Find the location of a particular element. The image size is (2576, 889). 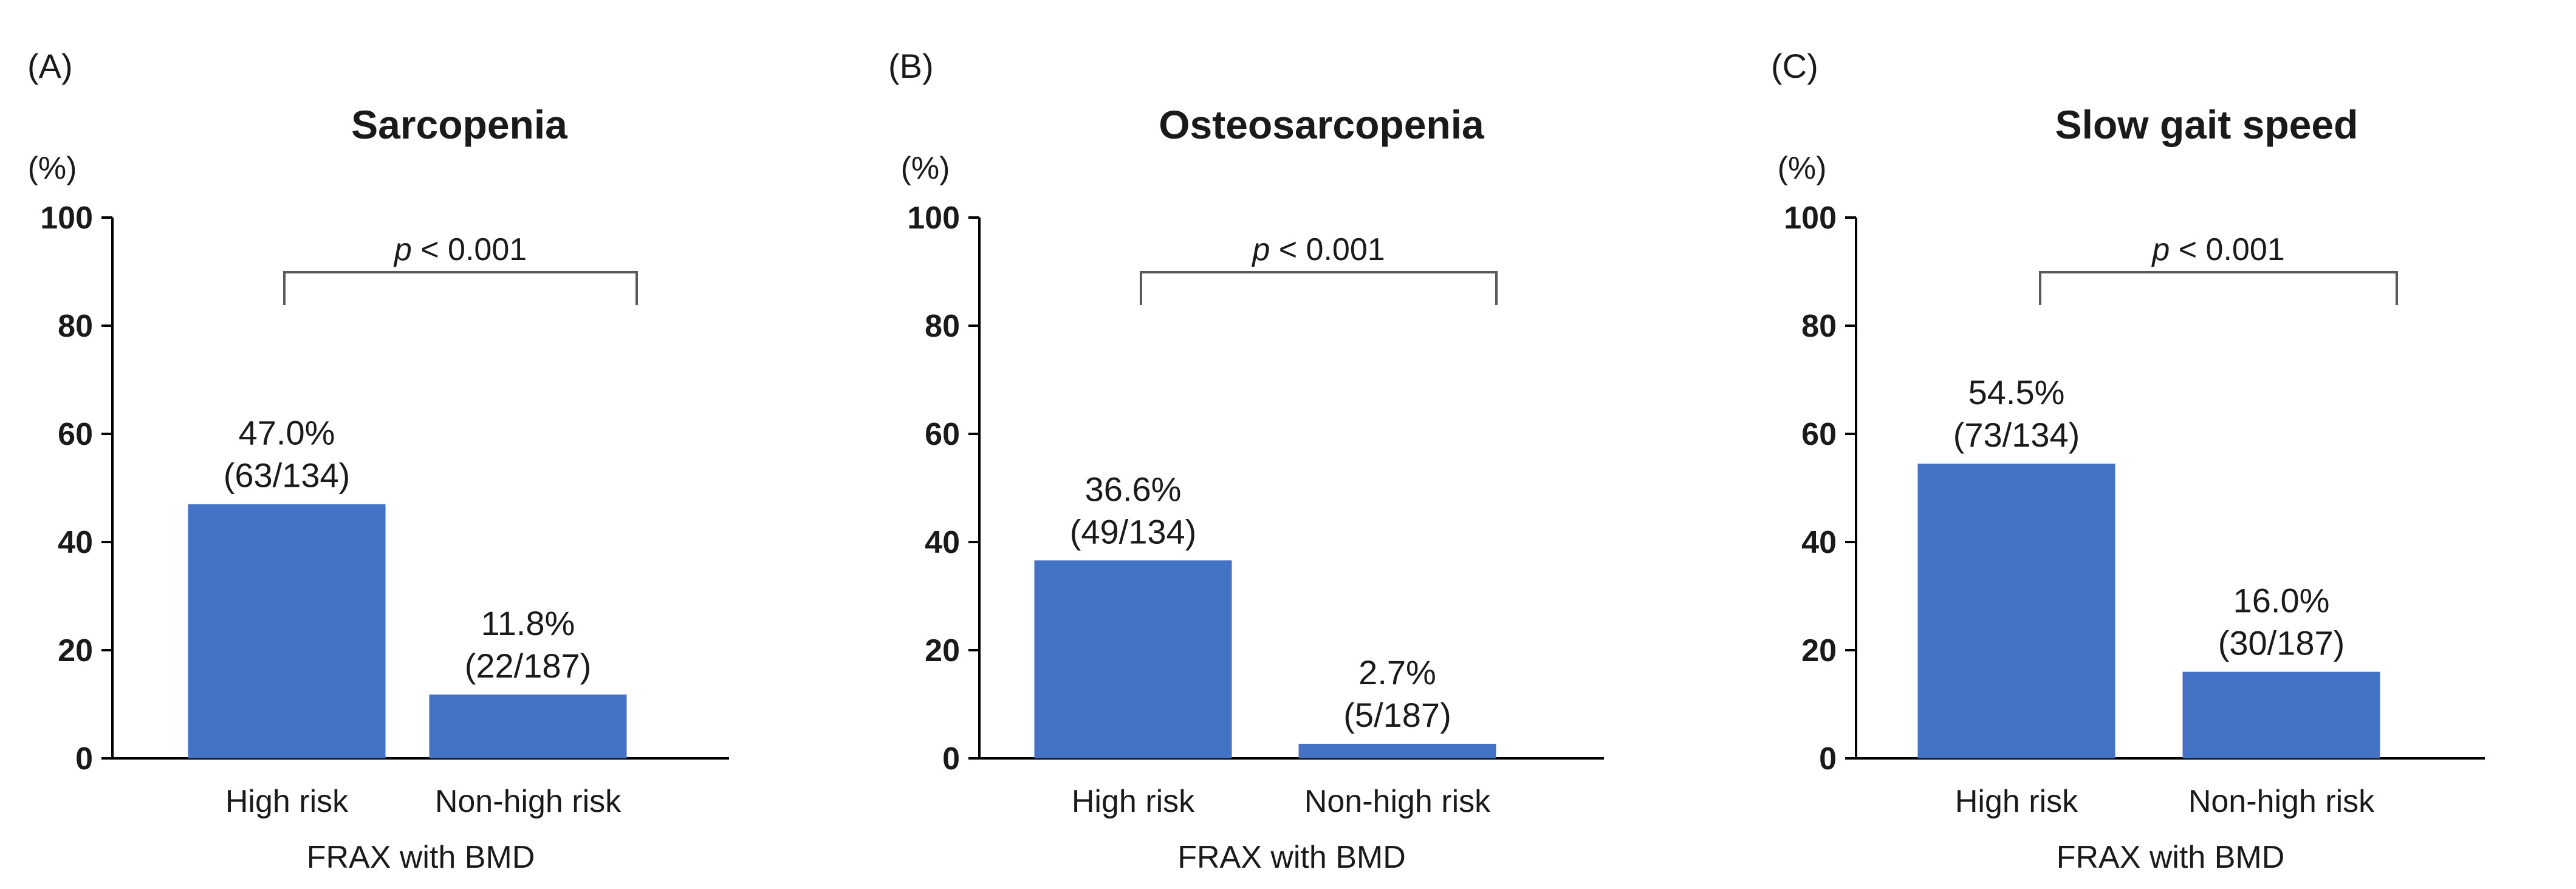

data-label-count: (5/187) is located at coordinates (1397, 715).